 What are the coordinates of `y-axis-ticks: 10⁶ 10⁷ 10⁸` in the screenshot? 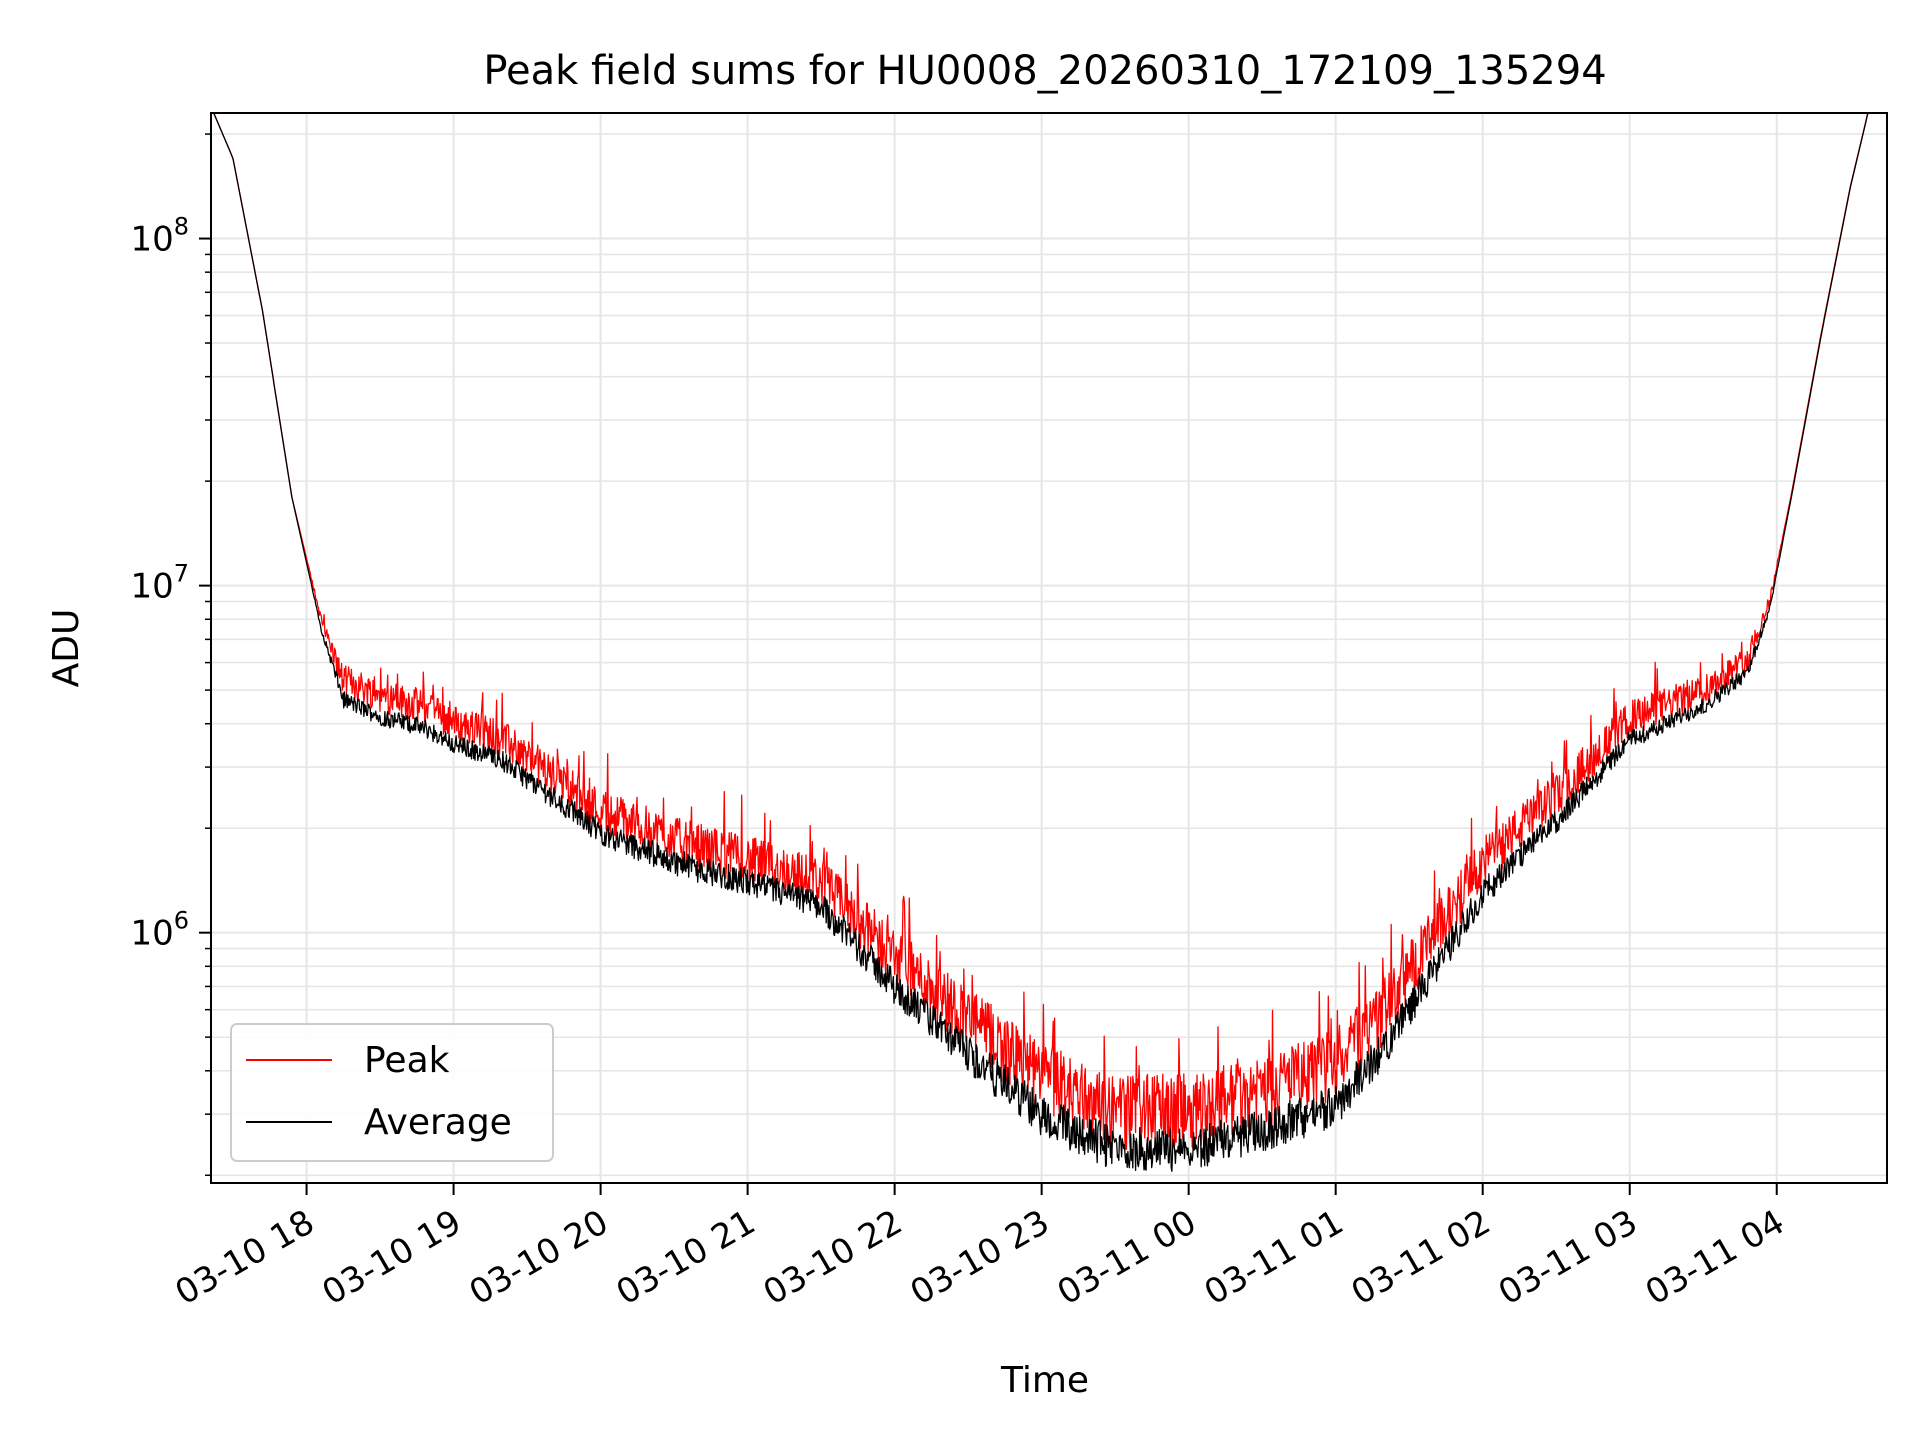 It's located at (170, 655).